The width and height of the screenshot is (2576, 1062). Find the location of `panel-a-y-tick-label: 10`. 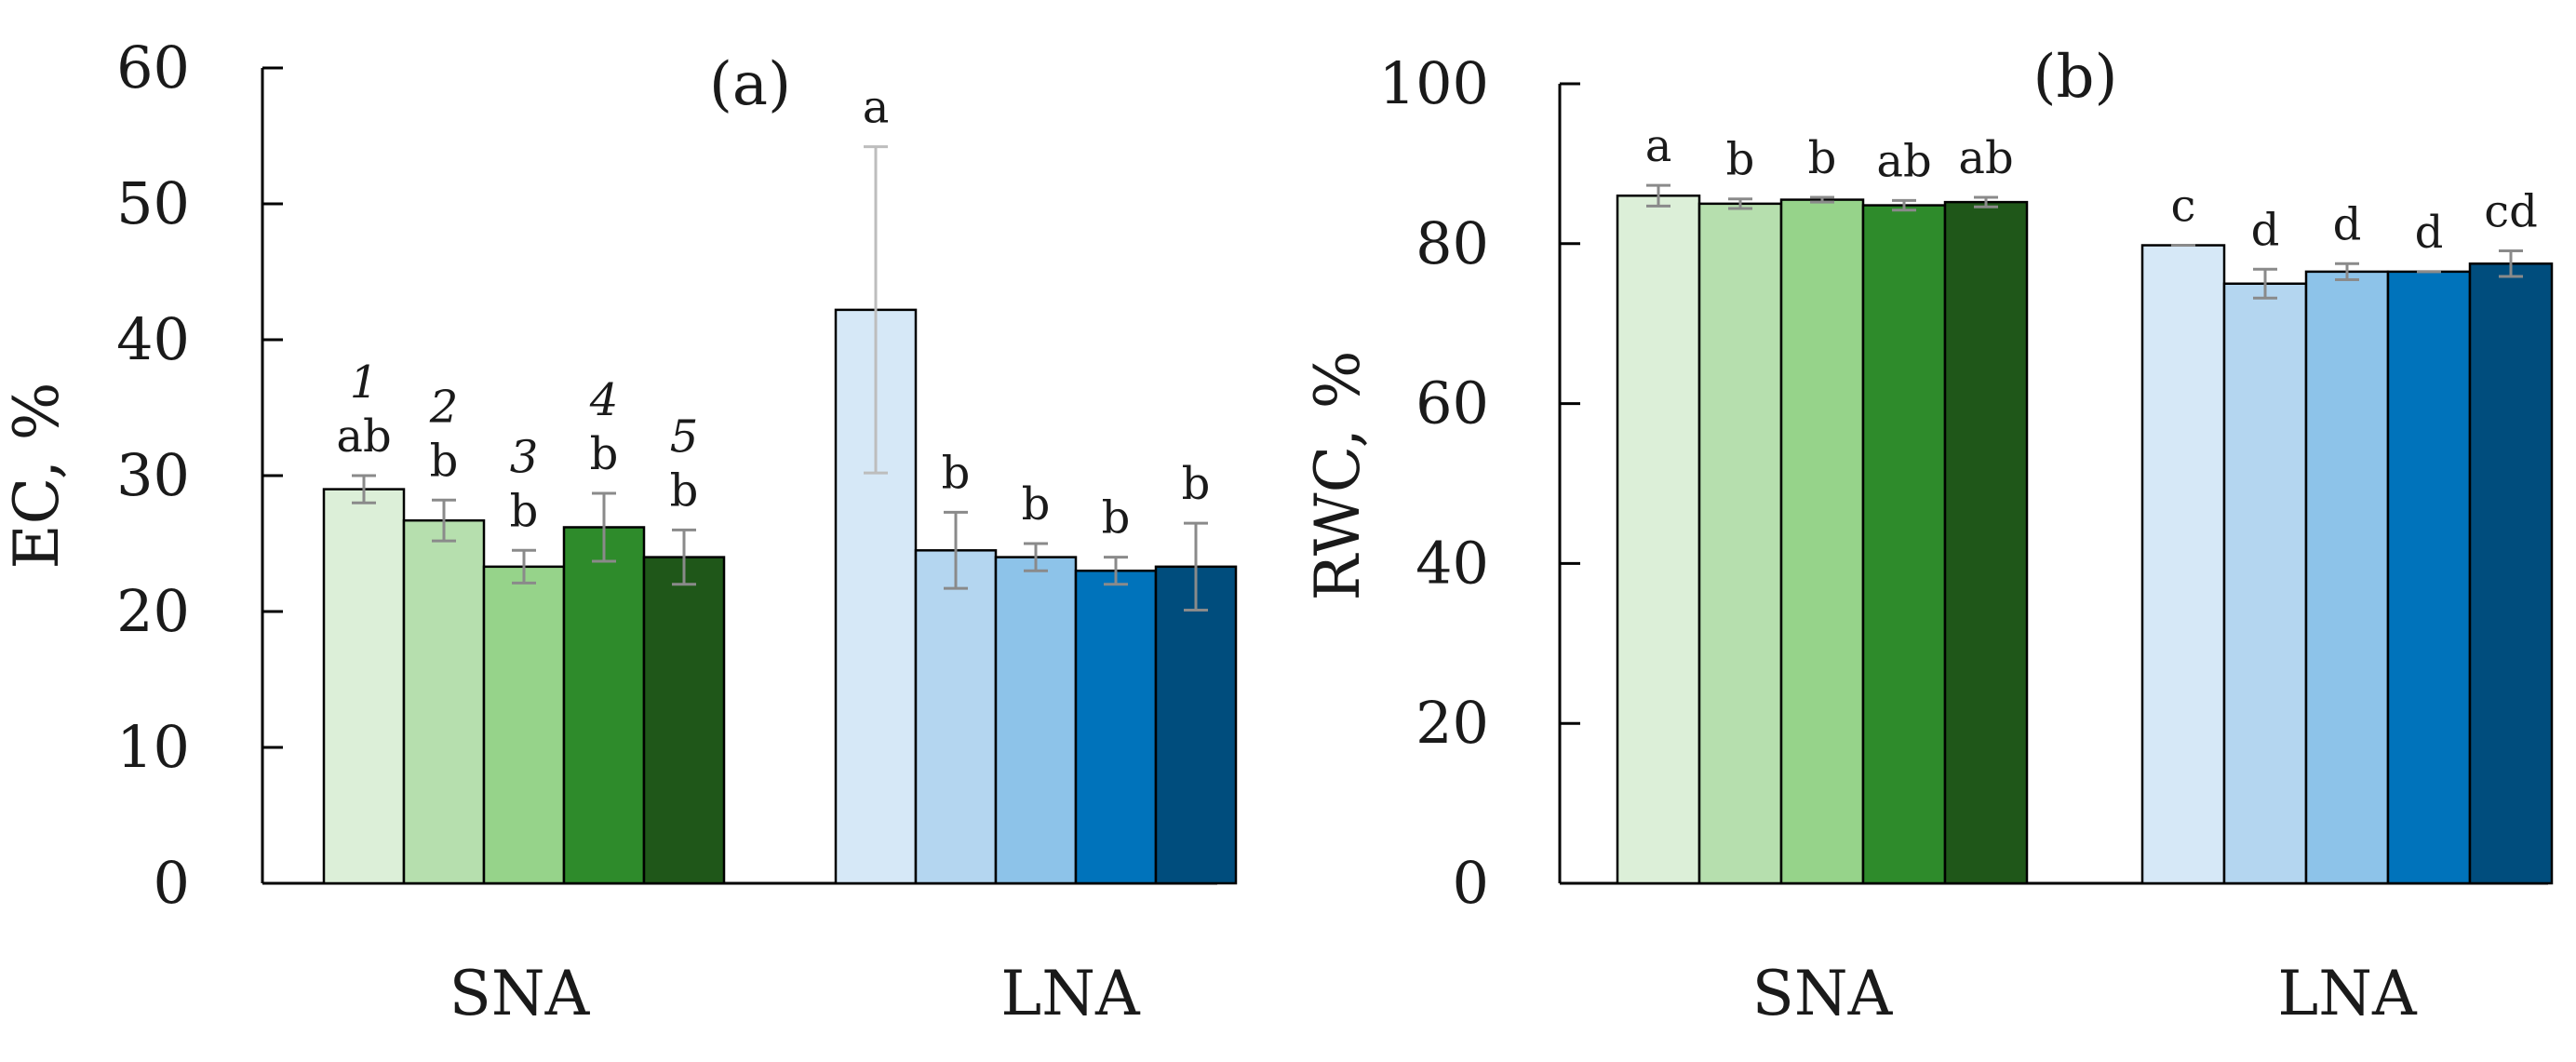

panel-a-y-tick-label: 10 is located at coordinates (153, 747).